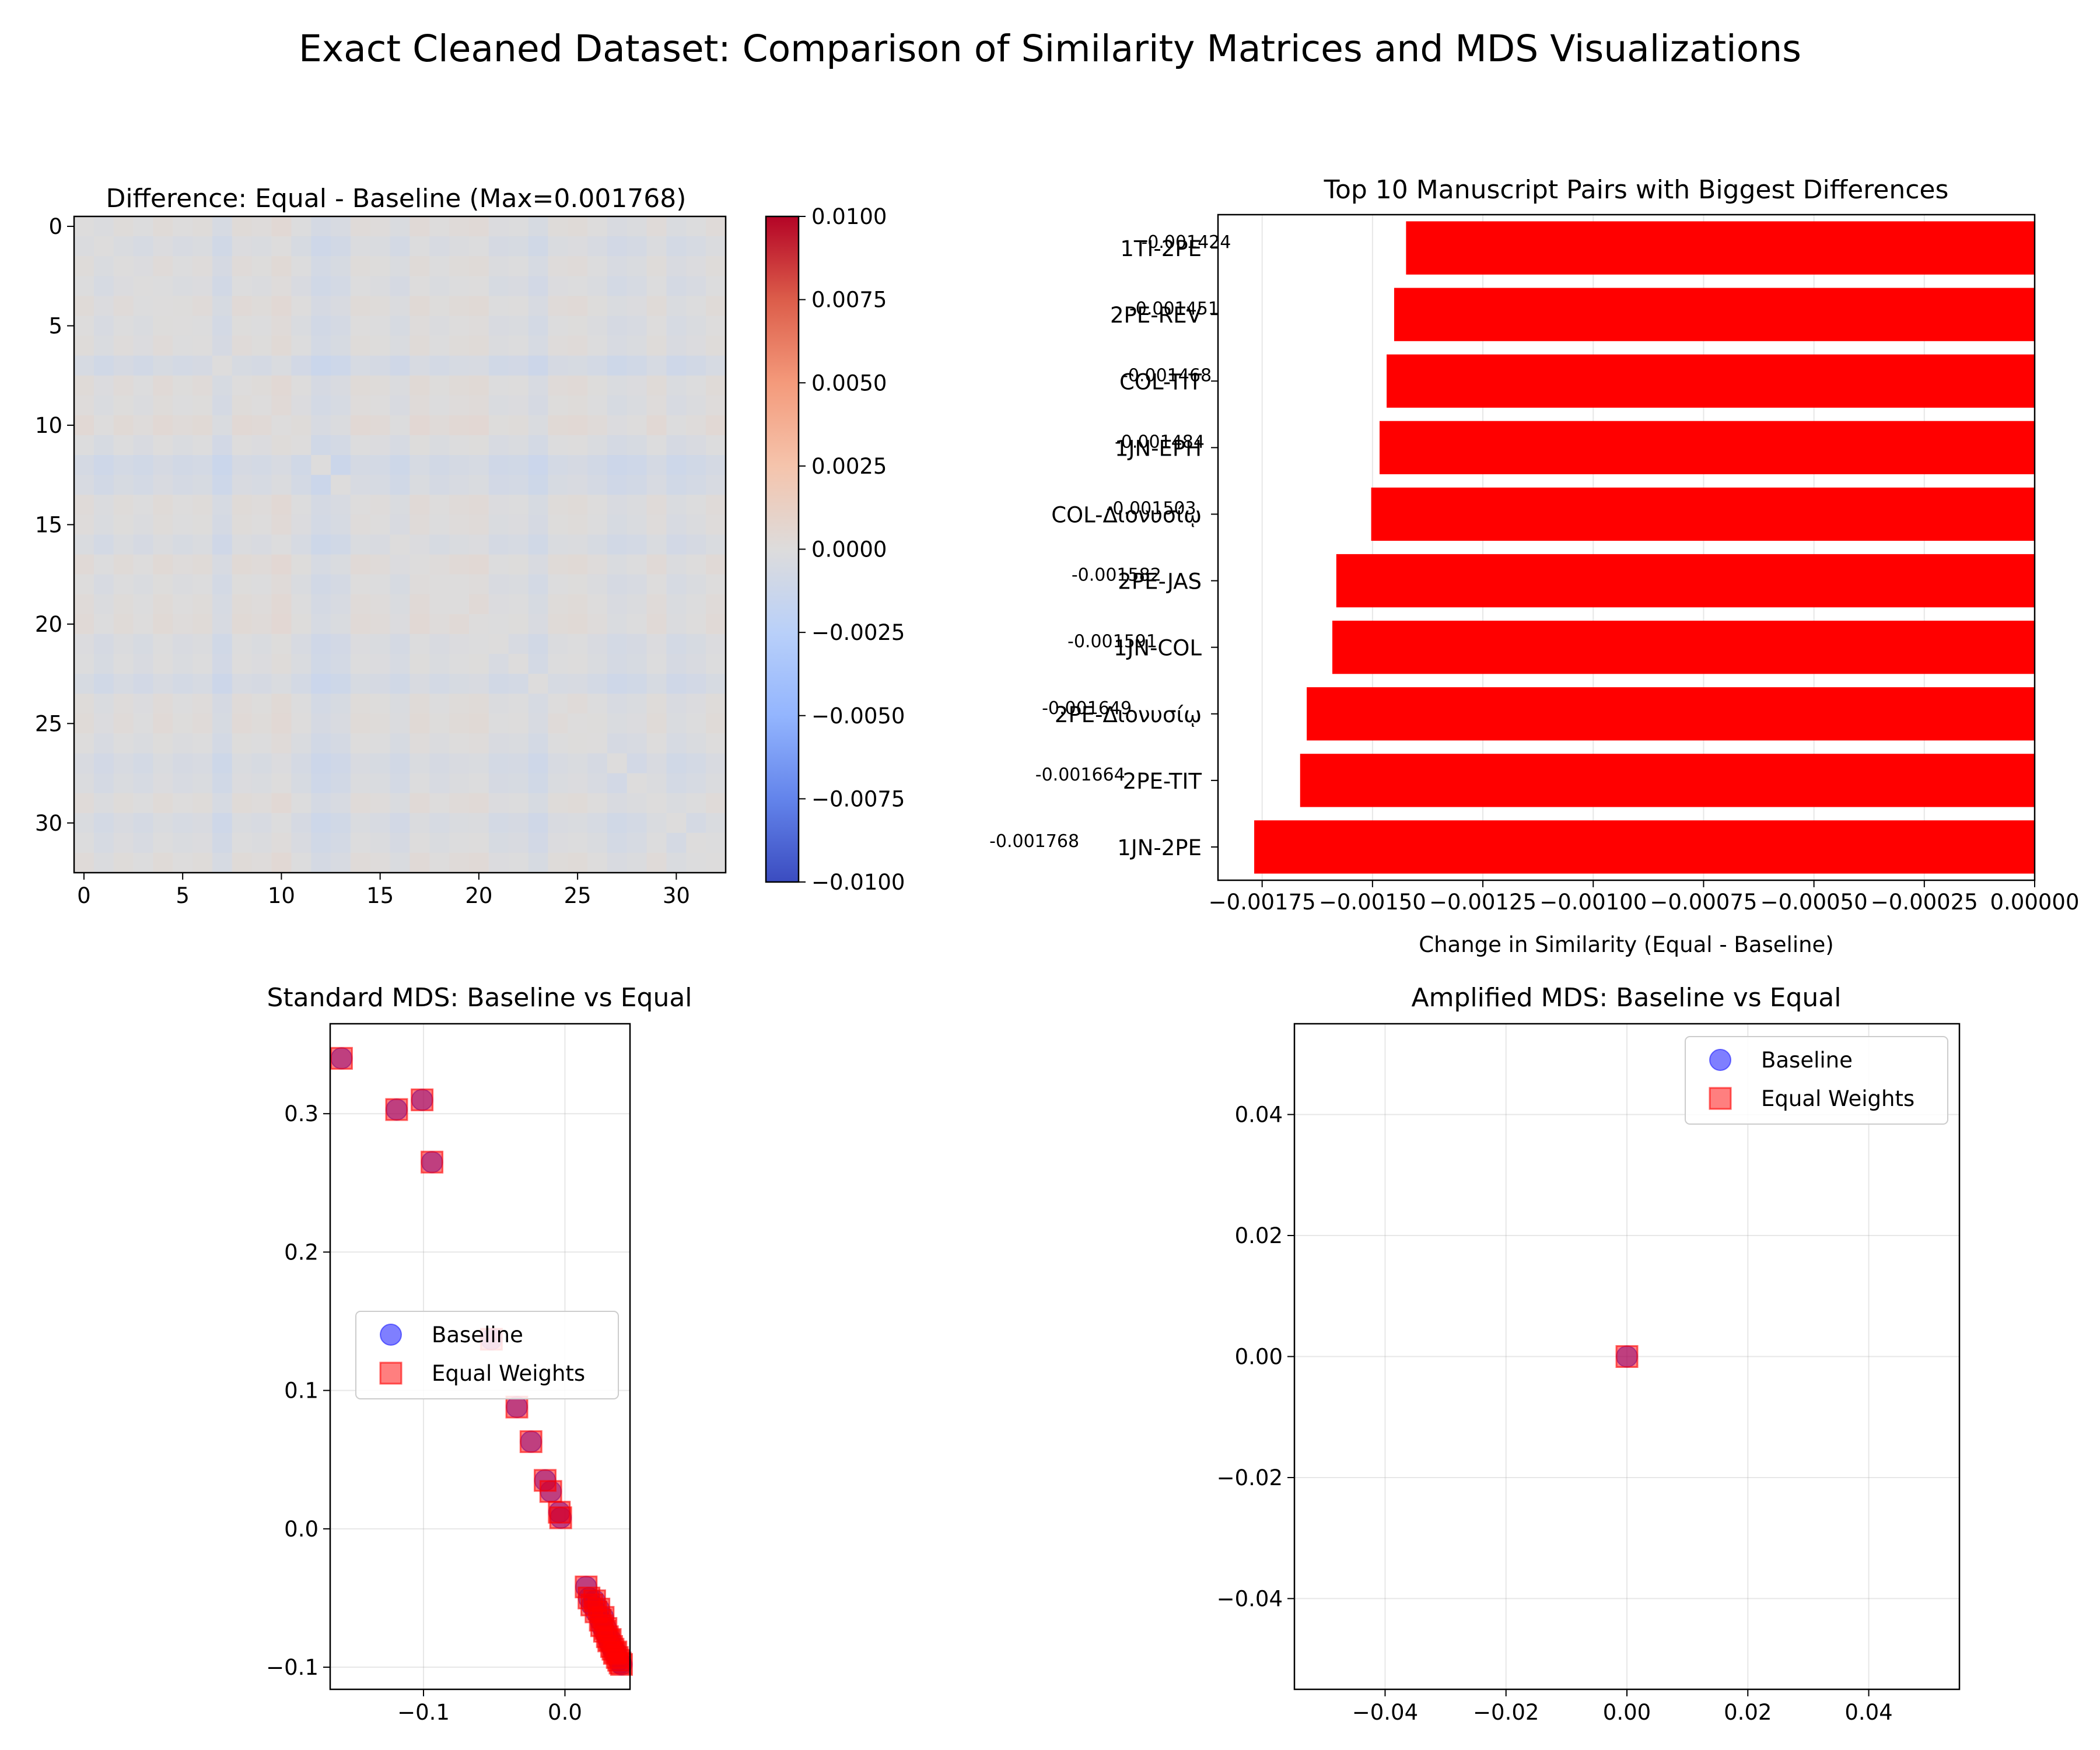 The width and height of the screenshot is (2100, 1750). What do you see at coordinates (516, 1407) in the screenshot?
I see `equal-weights-point` at bounding box center [516, 1407].